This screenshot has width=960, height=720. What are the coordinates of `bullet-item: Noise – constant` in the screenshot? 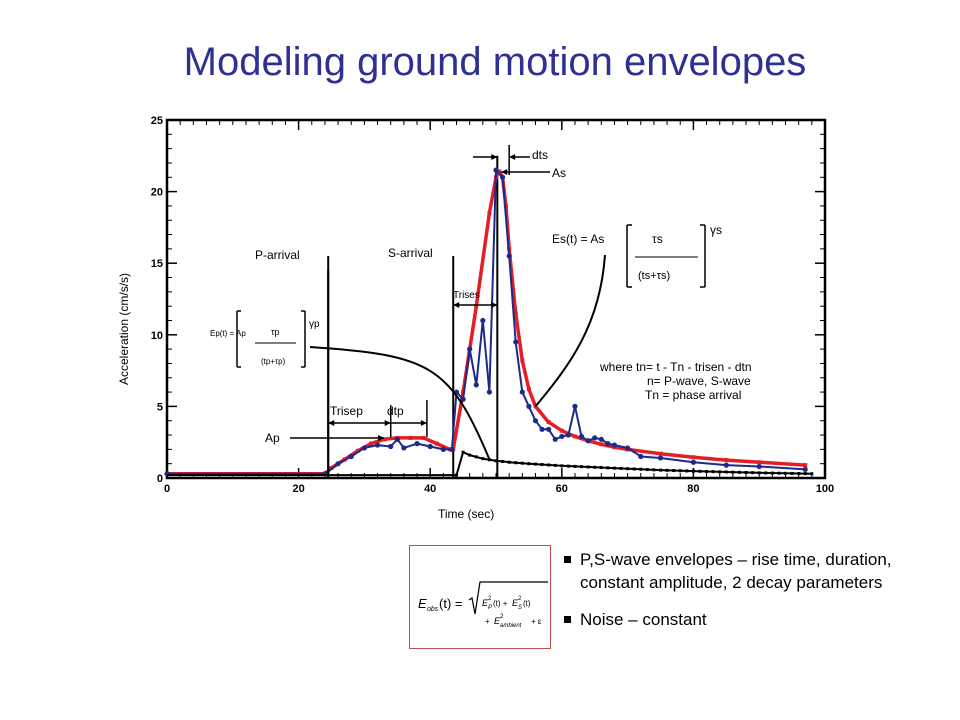 It's located at (752, 619).